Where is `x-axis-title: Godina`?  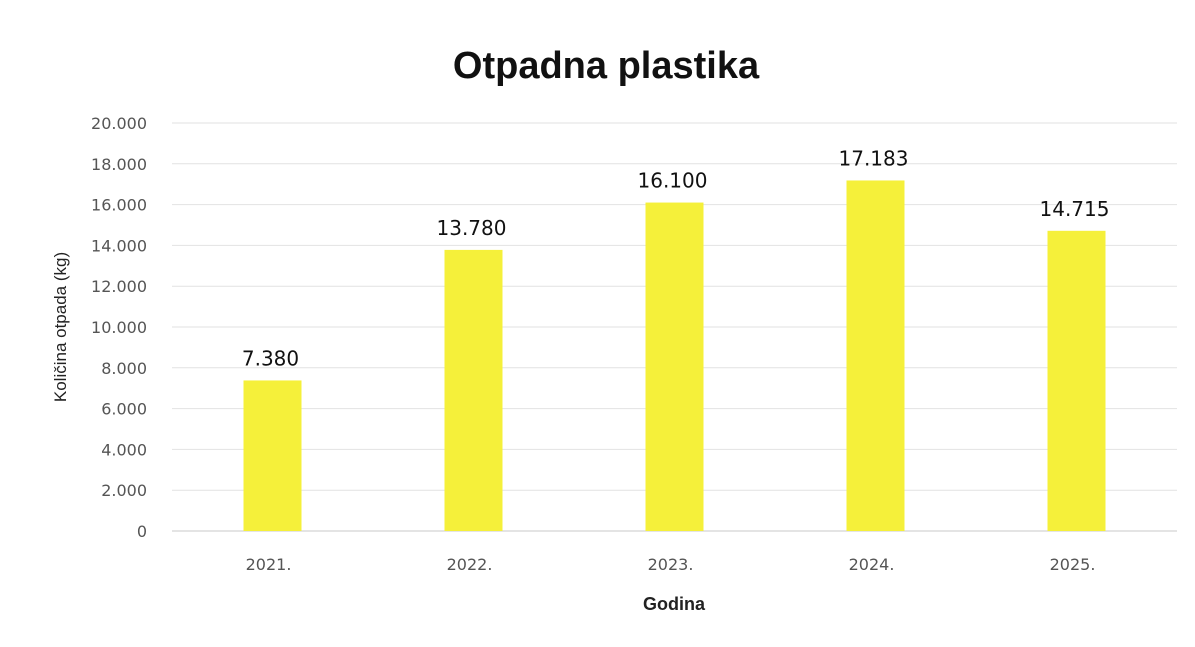
x-axis-title: Godina is located at coordinates (674, 604).